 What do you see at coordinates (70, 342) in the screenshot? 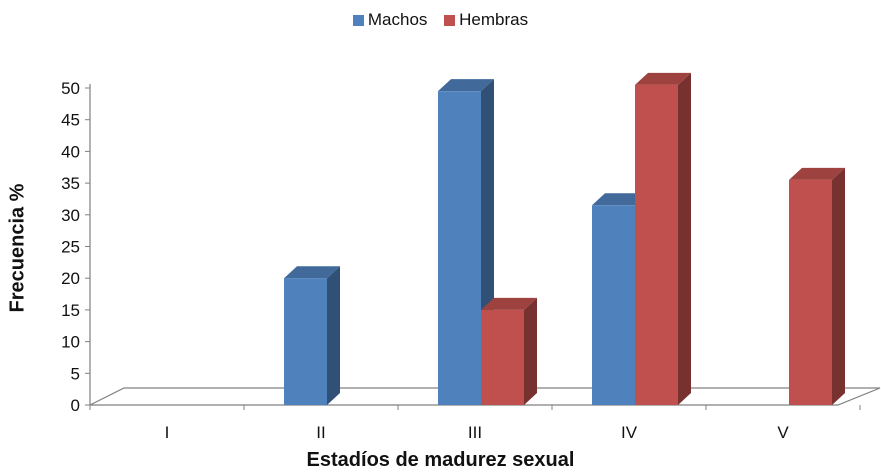
I see `y-tick-label: 10` at bounding box center [70, 342].